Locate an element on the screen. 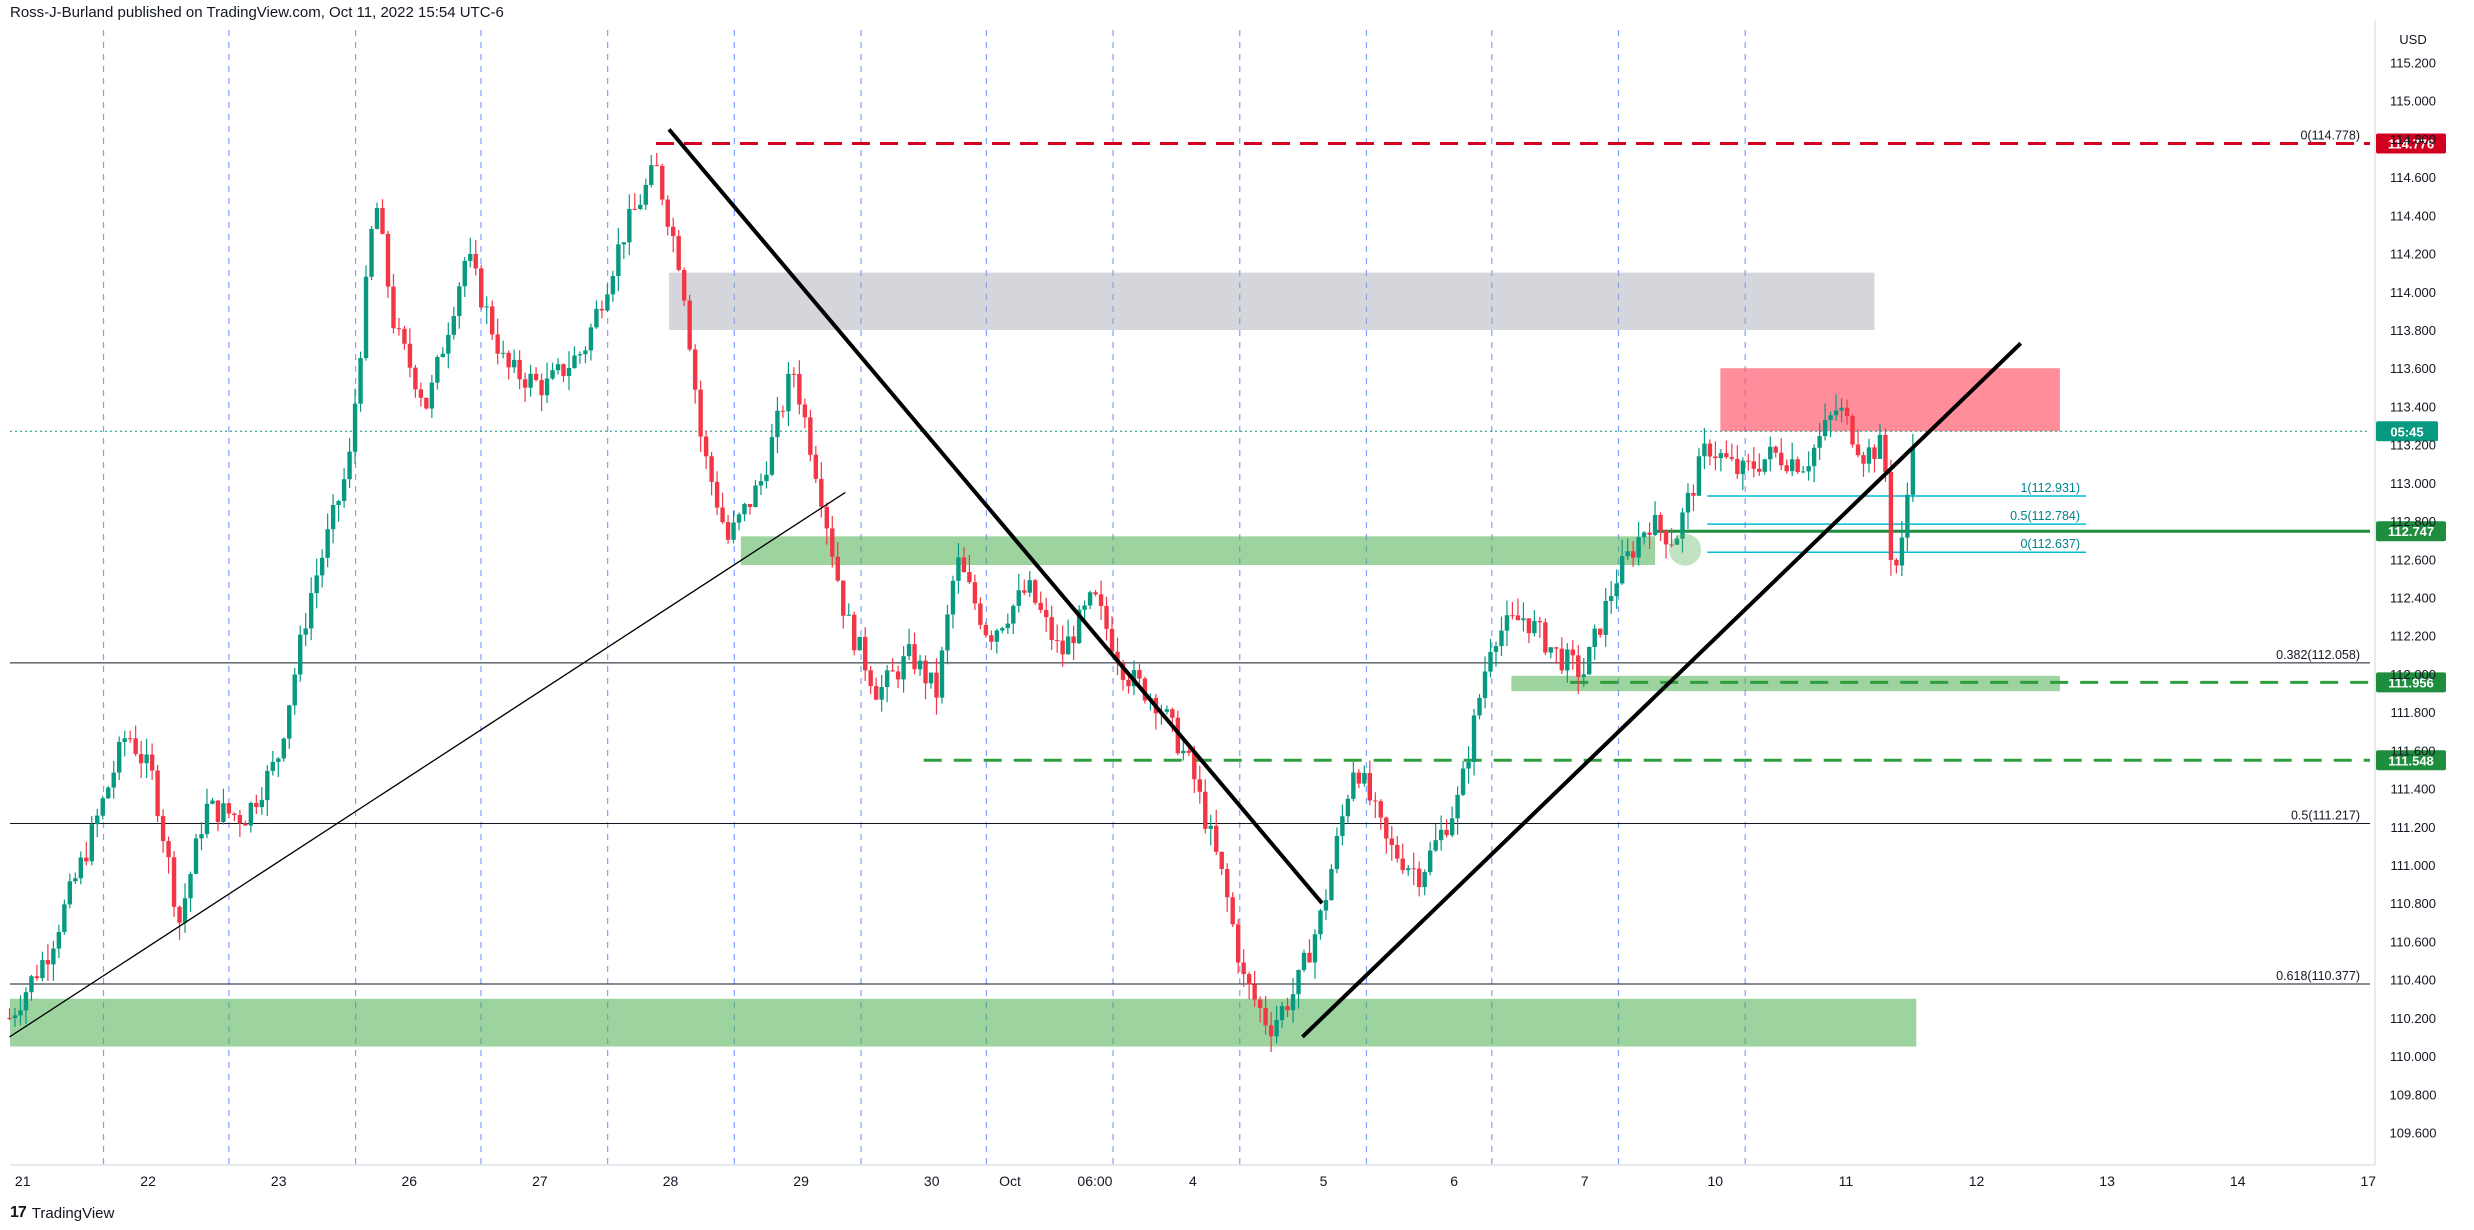  green-zone is located at coordinates (963, 1022).